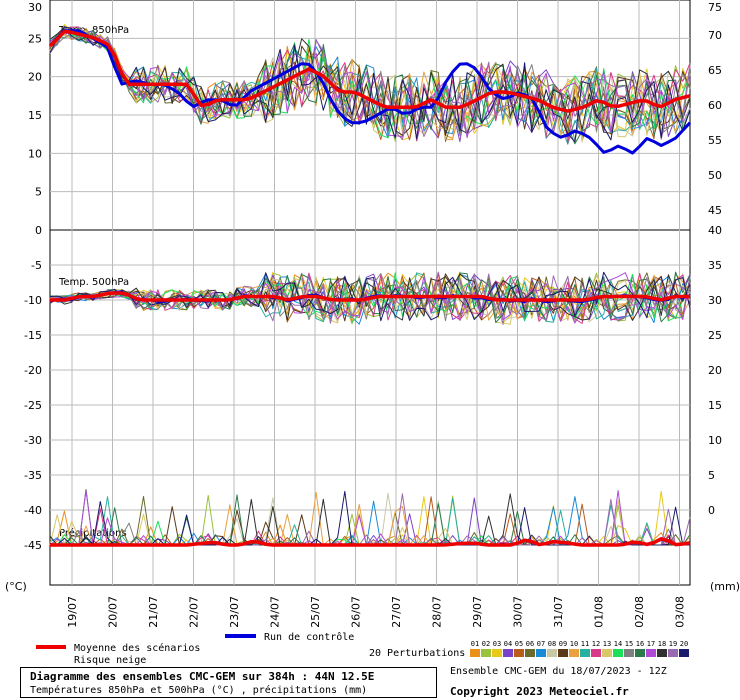  What do you see at coordinates (417, 653) in the screenshot?
I see `legend-perturbations-label: 20 Perturbations` at bounding box center [417, 653].